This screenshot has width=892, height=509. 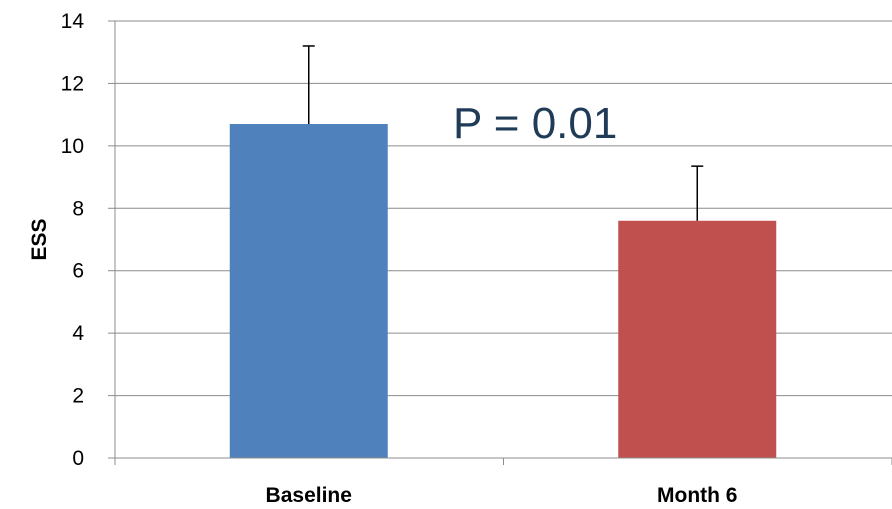 I want to click on y-tick-label: 8, so click(x=78, y=208).